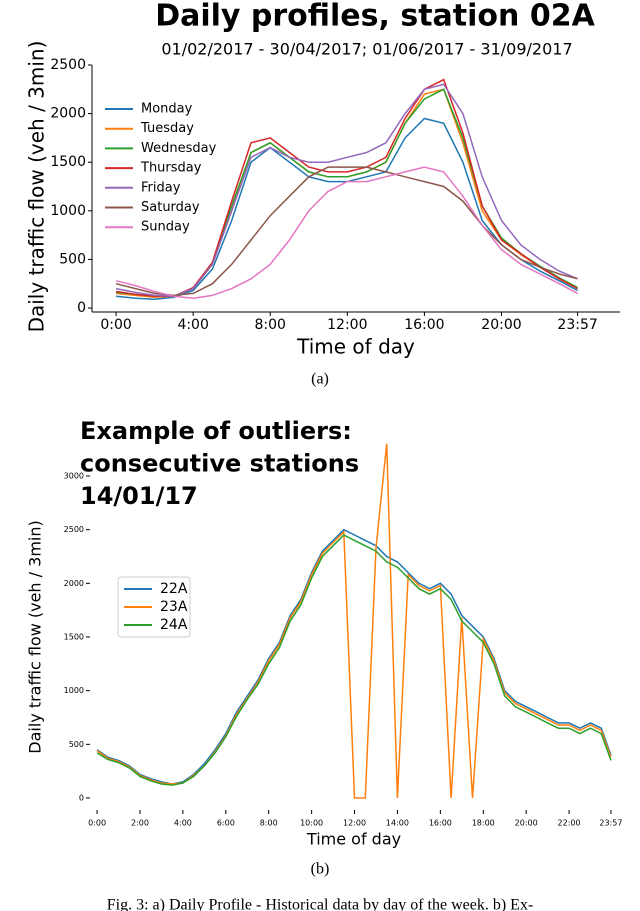 Image resolution: width=640 pixels, height=911 pixels. I want to click on legend-label: 24A, so click(174, 625).